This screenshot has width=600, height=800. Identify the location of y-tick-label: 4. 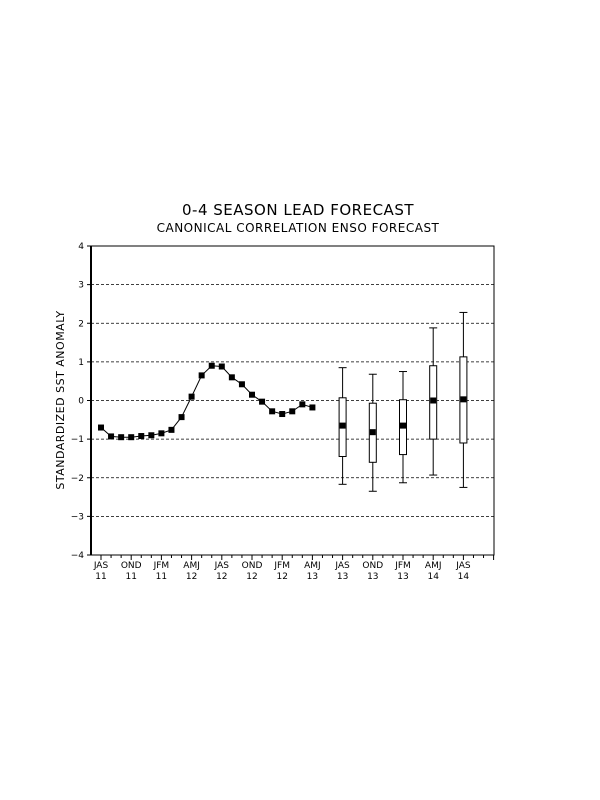
(81, 247).